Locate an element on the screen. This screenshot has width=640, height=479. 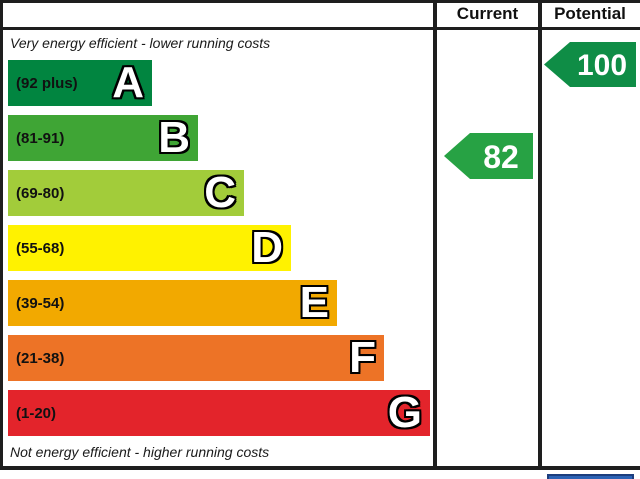
band-row: (21-38) F is located at coordinates (196, 358).